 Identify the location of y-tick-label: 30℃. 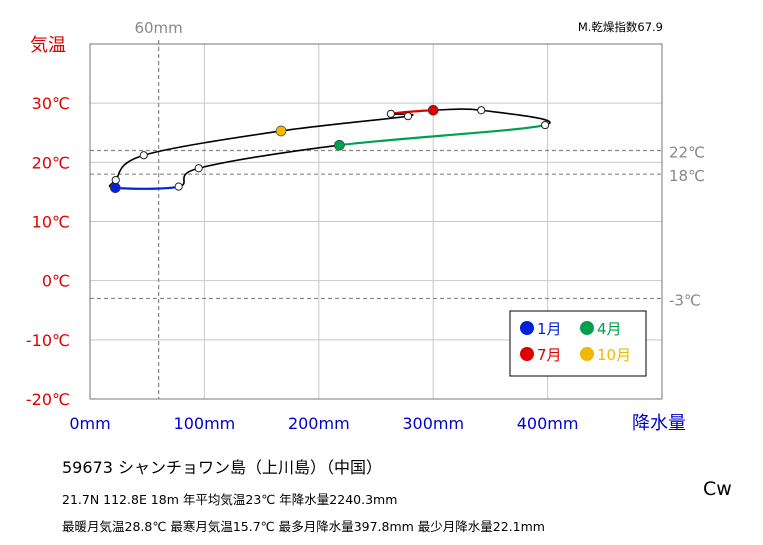
(51, 103).